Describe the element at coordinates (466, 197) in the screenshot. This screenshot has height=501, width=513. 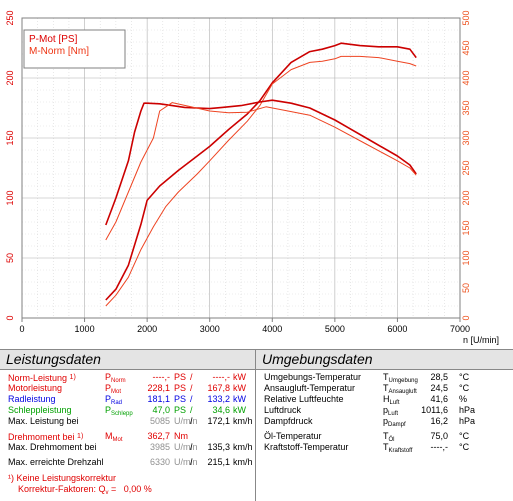
I see `y-right-tick-label: 200` at that location.